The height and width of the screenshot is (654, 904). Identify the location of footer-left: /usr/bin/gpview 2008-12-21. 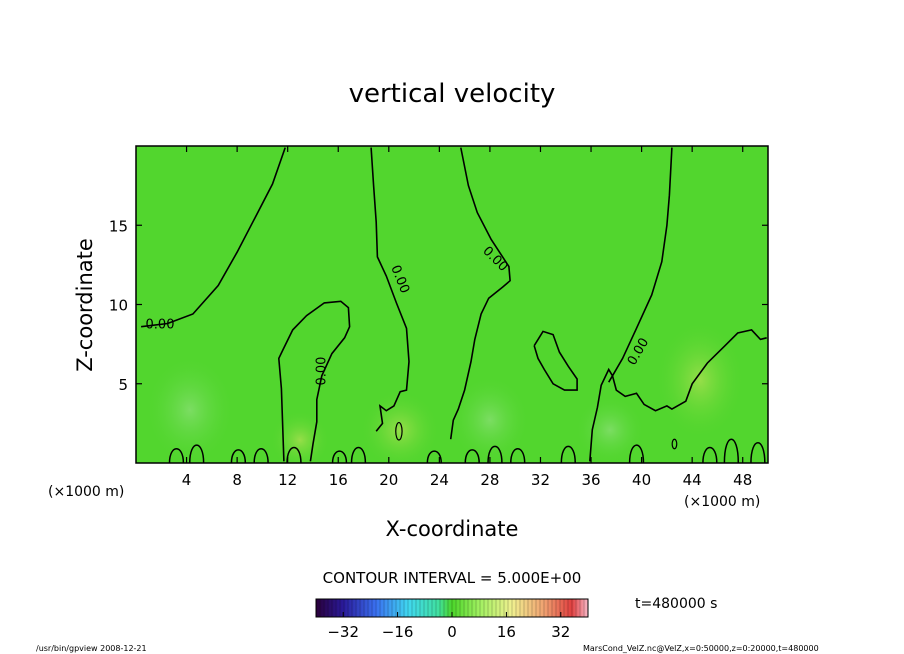
(91, 648).